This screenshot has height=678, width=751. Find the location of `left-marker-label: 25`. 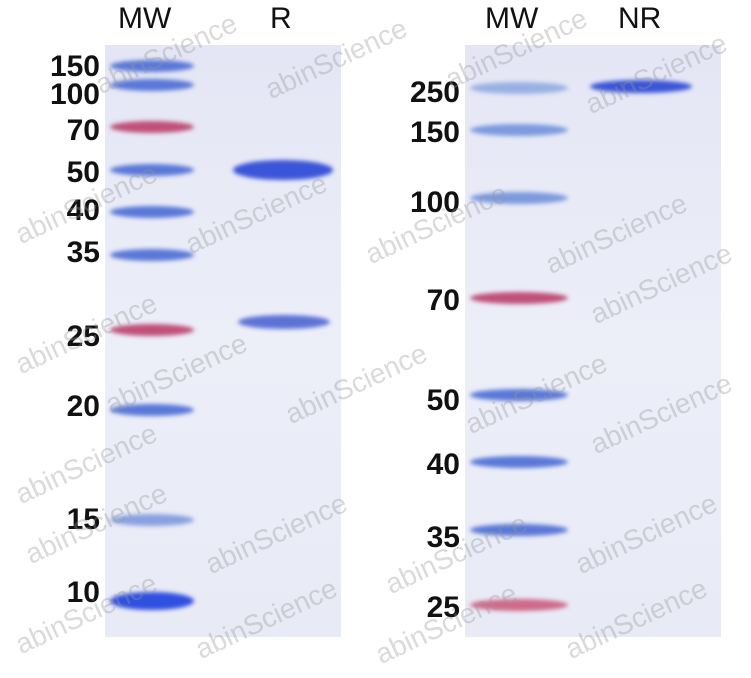

left-marker-label: 25 is located at coordinates (83, 336).